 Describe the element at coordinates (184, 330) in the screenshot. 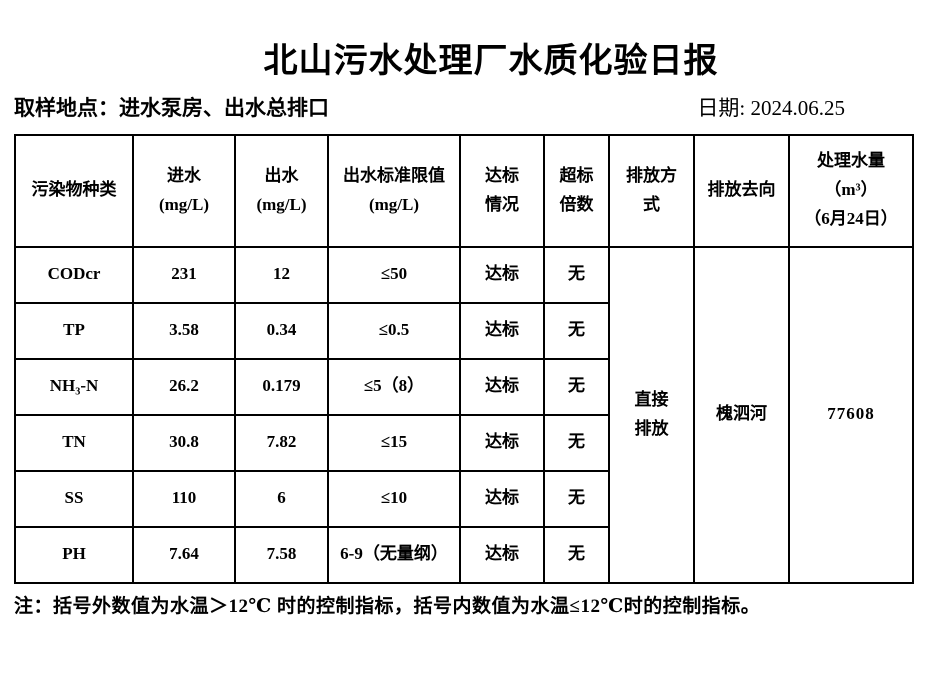

I see `cell-influent: 3.58` at that location.